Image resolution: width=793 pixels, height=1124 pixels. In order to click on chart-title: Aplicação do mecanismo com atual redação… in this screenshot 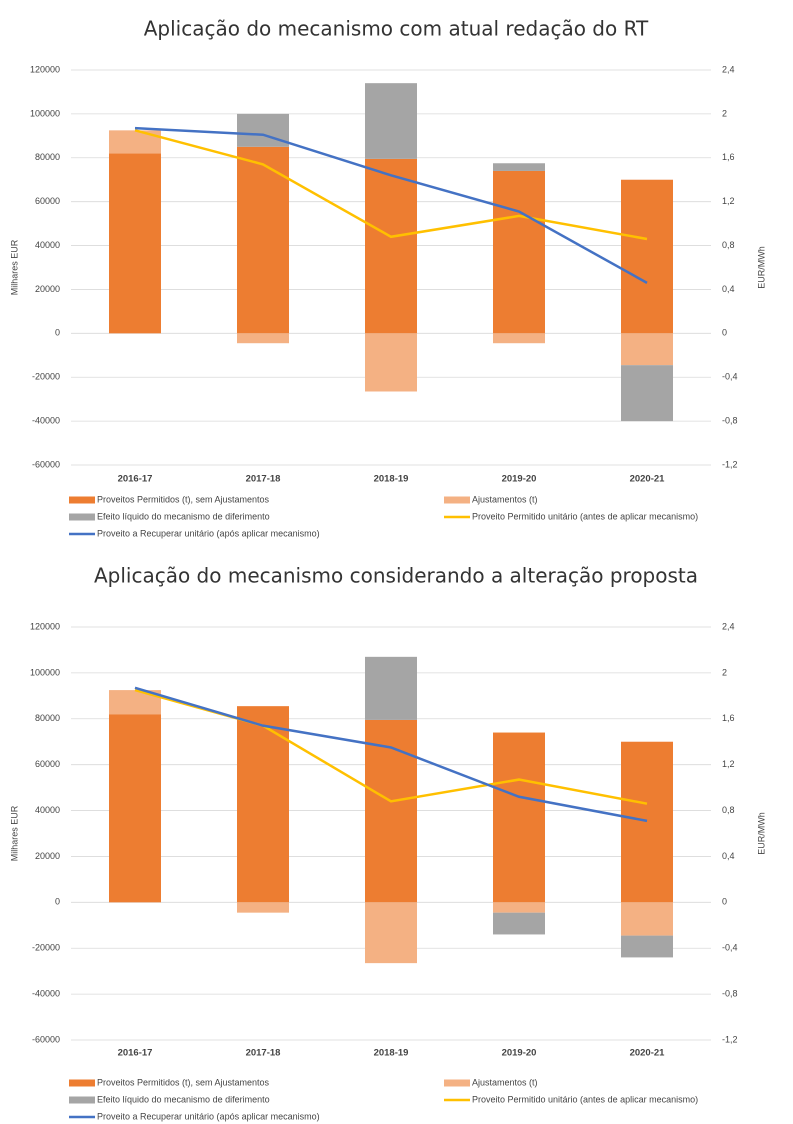, I will do `click(396, 29)`.